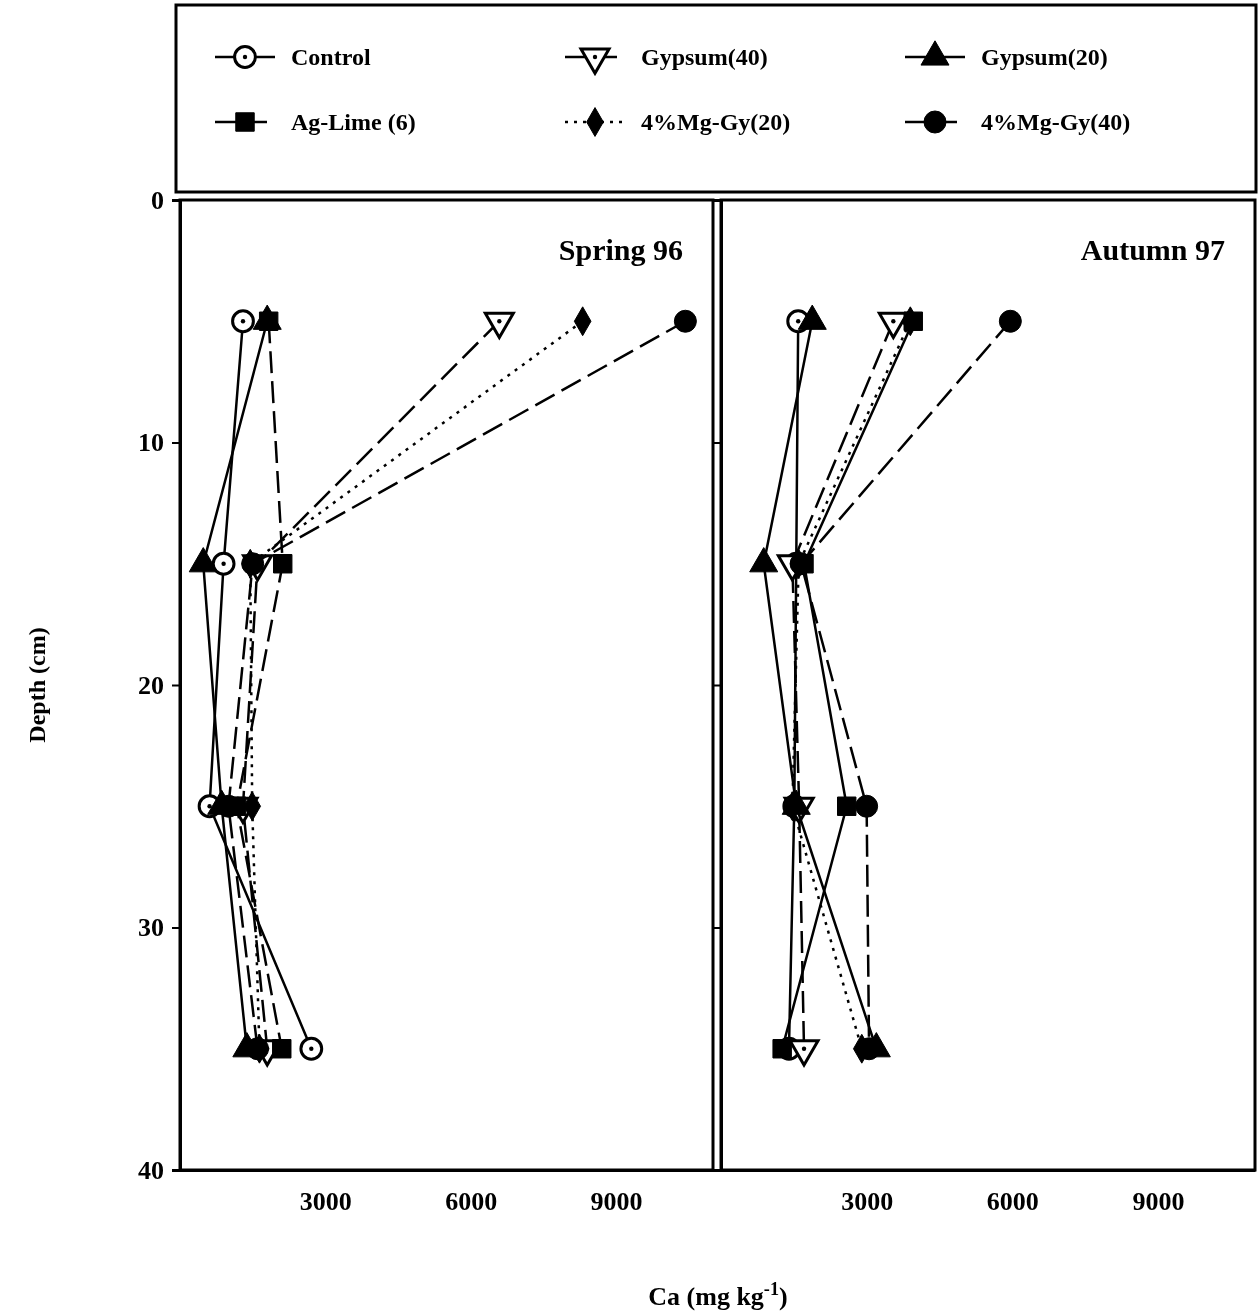 The image size is (1259, 1316). Describe the element at coordinates (1152, 249) in the screenshot. I see `text: Autumn 97` at that location.